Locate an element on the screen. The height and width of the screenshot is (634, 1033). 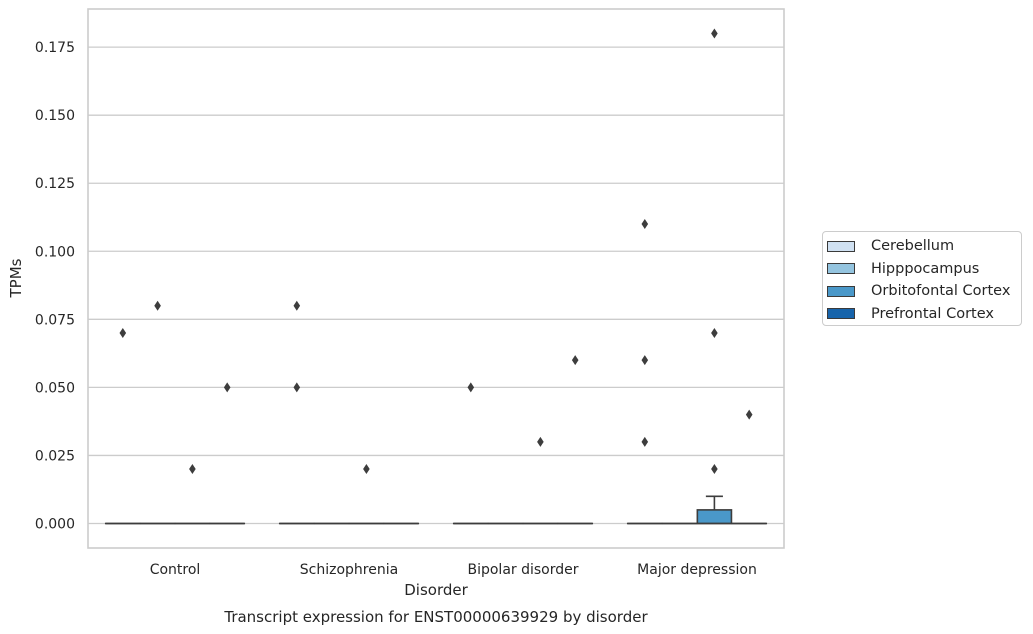
legend-label: Prefrontal Cortex is located at coordinates (932, 313).